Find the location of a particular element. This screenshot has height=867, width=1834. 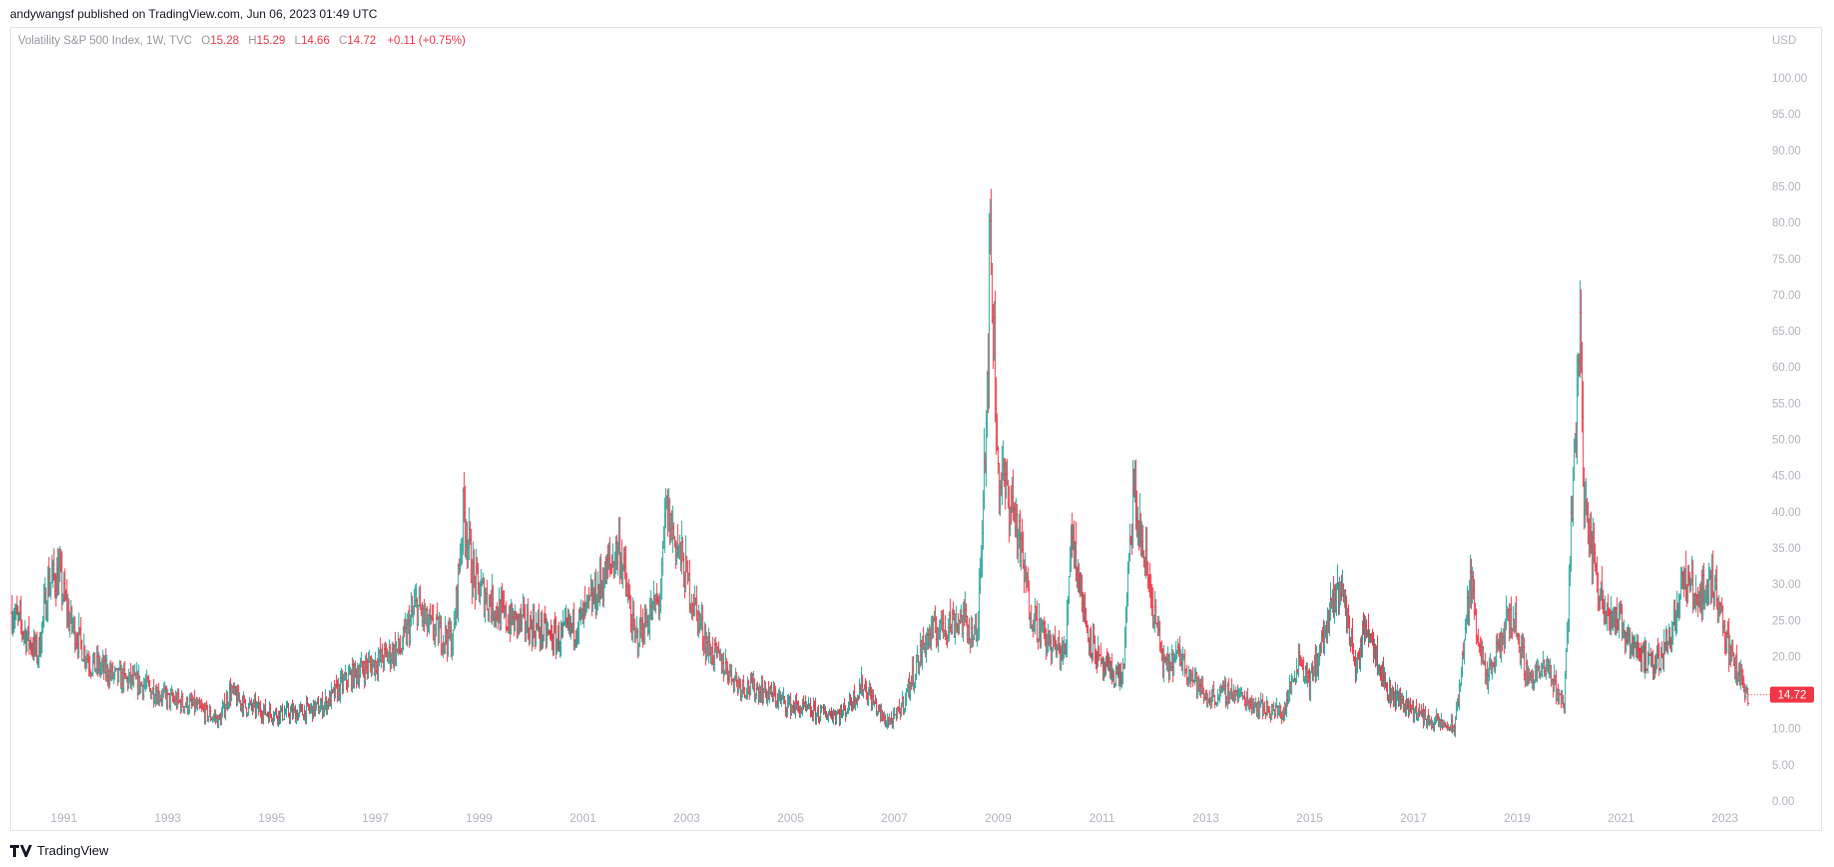

price-tick-label: 70.00 is located at coordinates (1786, 296).